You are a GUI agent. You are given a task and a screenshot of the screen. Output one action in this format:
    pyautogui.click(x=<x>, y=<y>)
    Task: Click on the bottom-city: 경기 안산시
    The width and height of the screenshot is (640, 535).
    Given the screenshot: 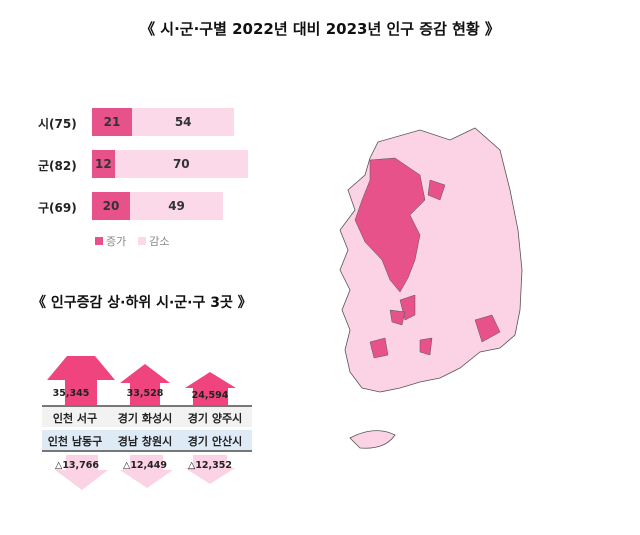 What is the action you would take?
    pyautogui.click(x=215, y=441)
    